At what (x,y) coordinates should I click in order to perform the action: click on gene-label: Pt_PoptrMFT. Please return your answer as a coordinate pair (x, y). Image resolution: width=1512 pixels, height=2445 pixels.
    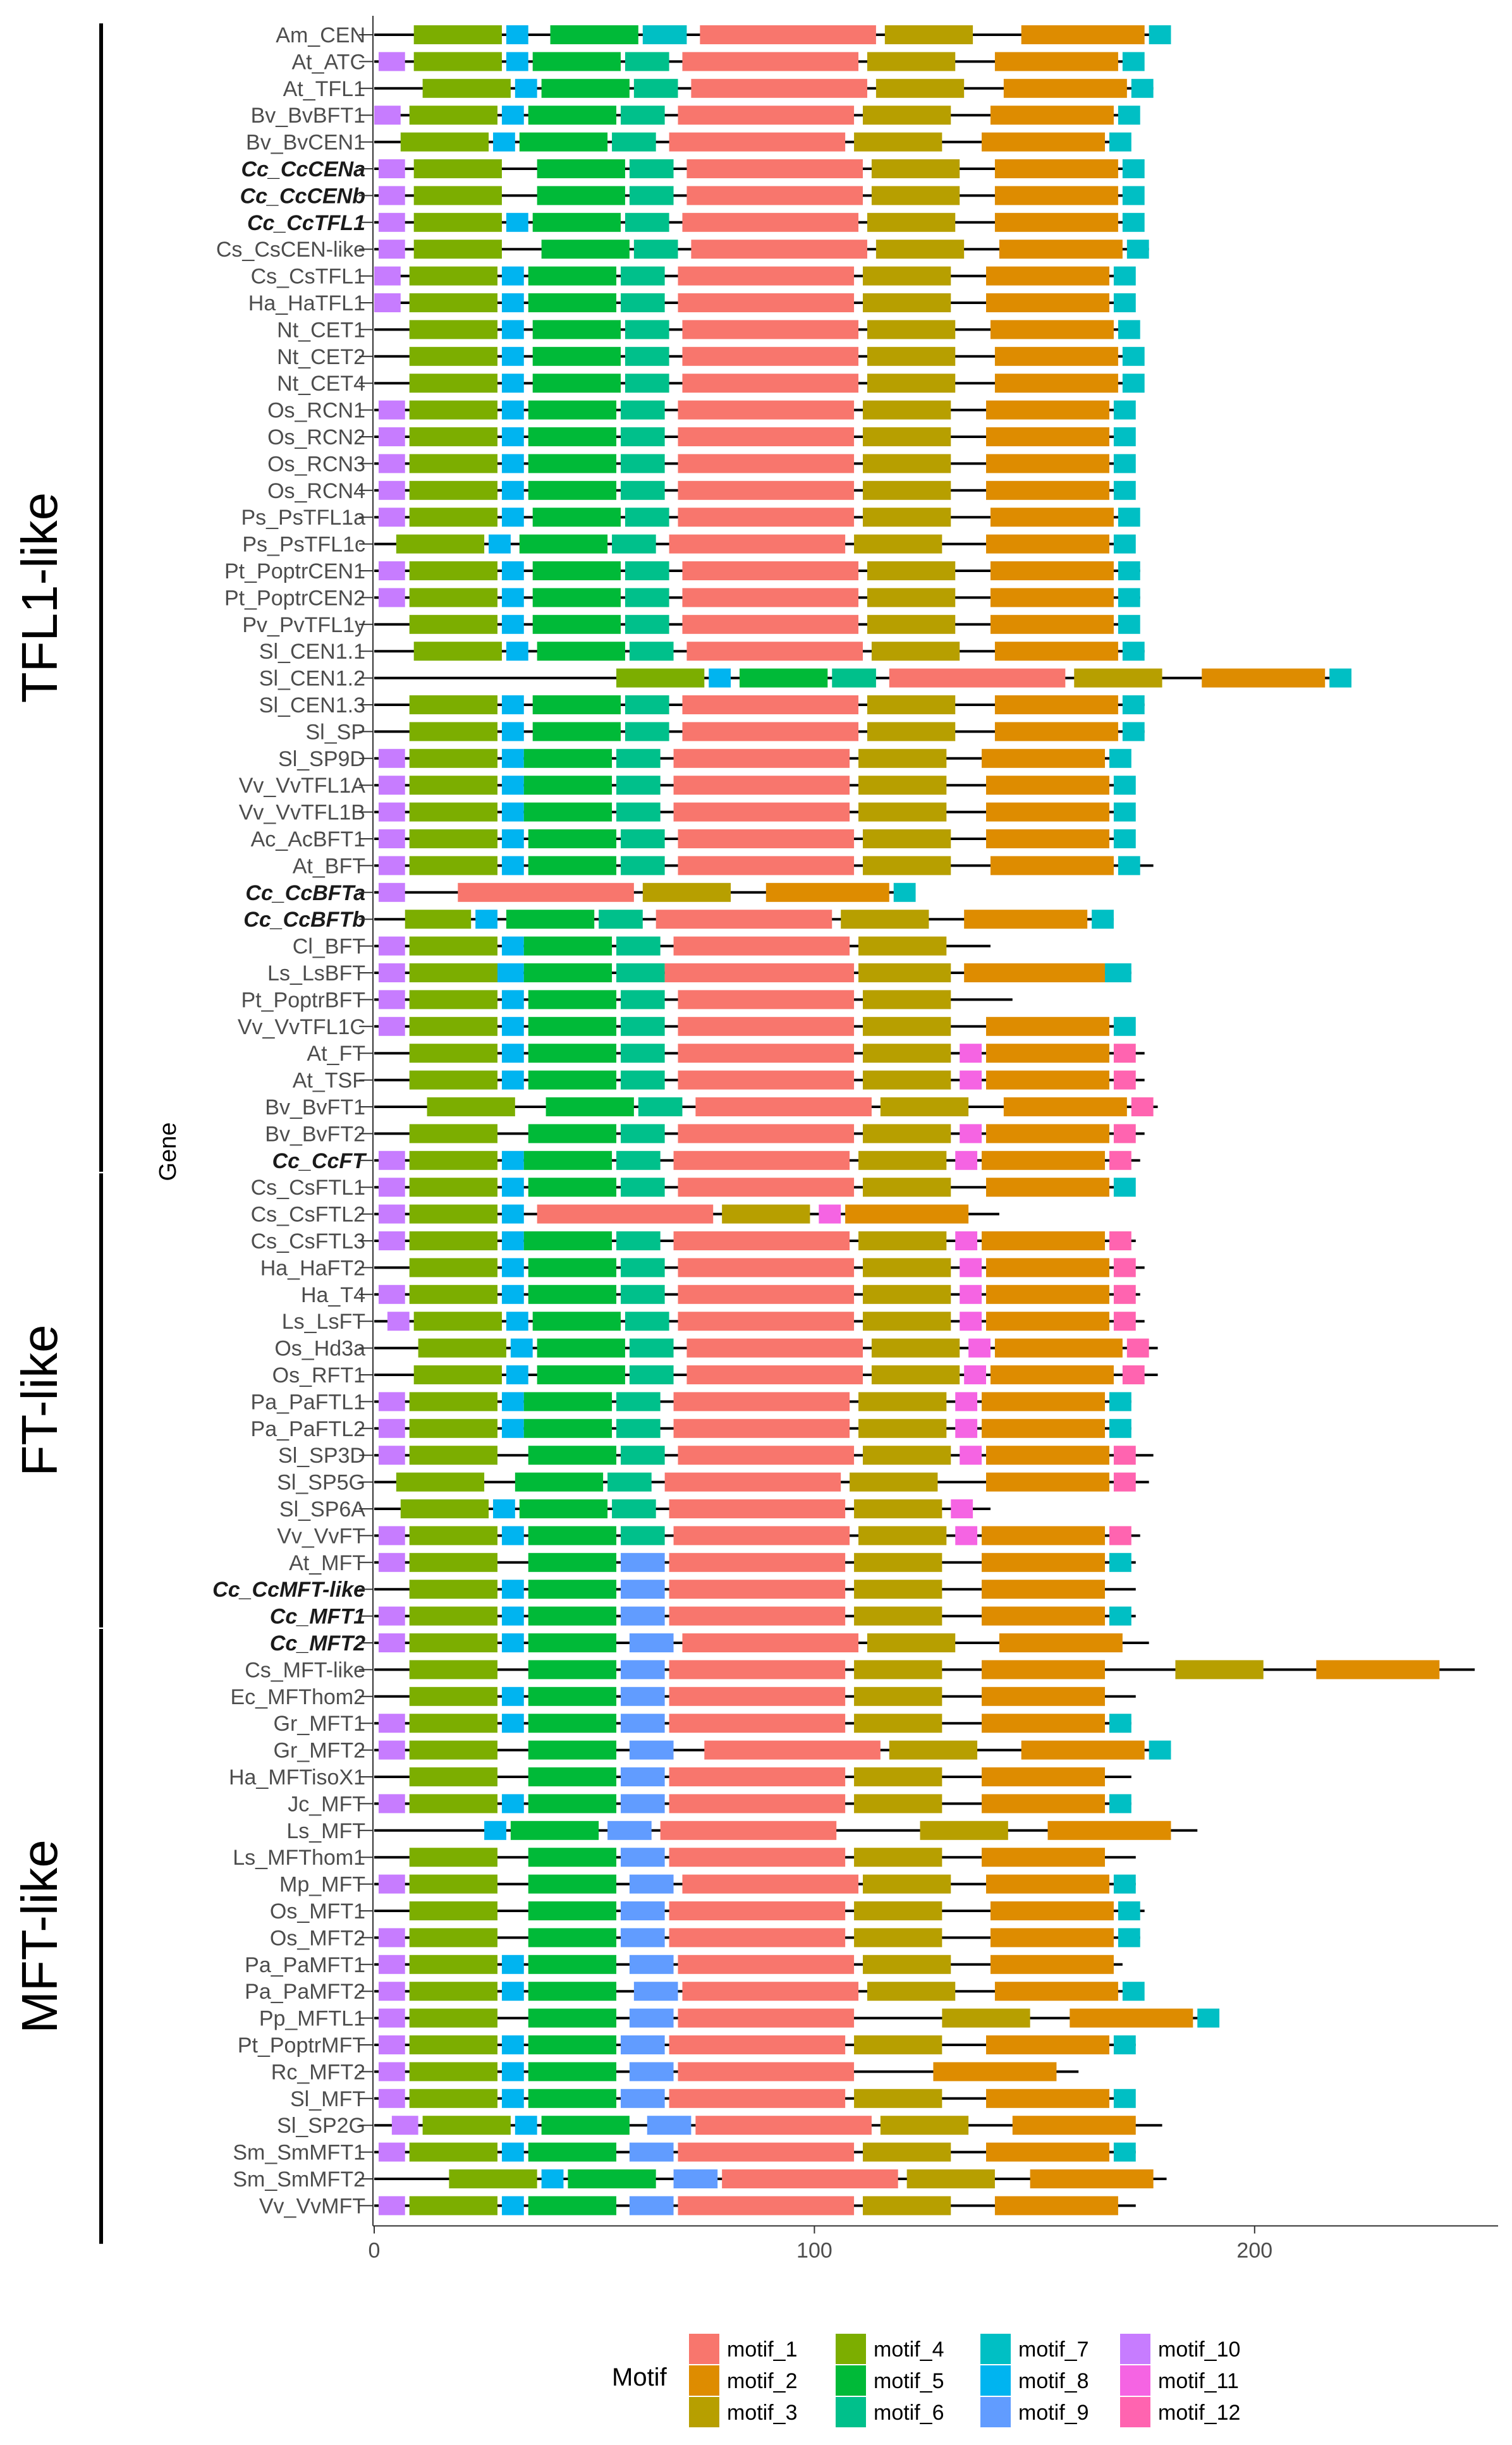
    Looking at the image, I should click on (301, 2045).